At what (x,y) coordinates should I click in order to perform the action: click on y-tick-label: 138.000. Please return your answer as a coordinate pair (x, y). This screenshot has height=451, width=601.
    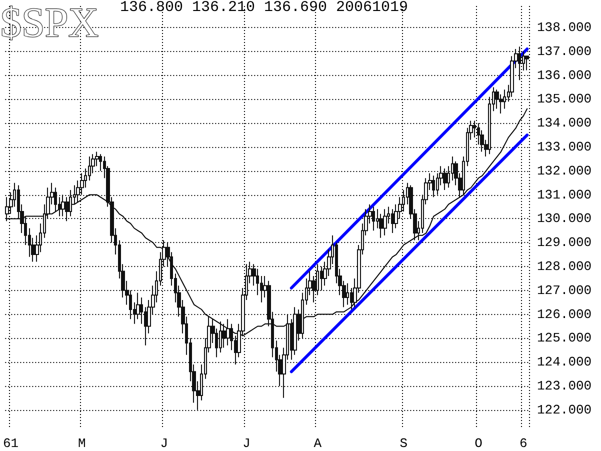
    Looking at the image, I should click on (564, 28).